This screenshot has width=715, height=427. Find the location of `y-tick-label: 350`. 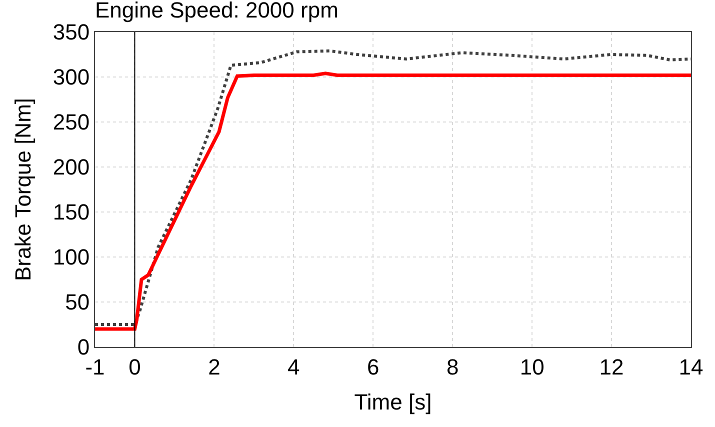

y-tick-label: 350 is located at coordinates (71, 32).